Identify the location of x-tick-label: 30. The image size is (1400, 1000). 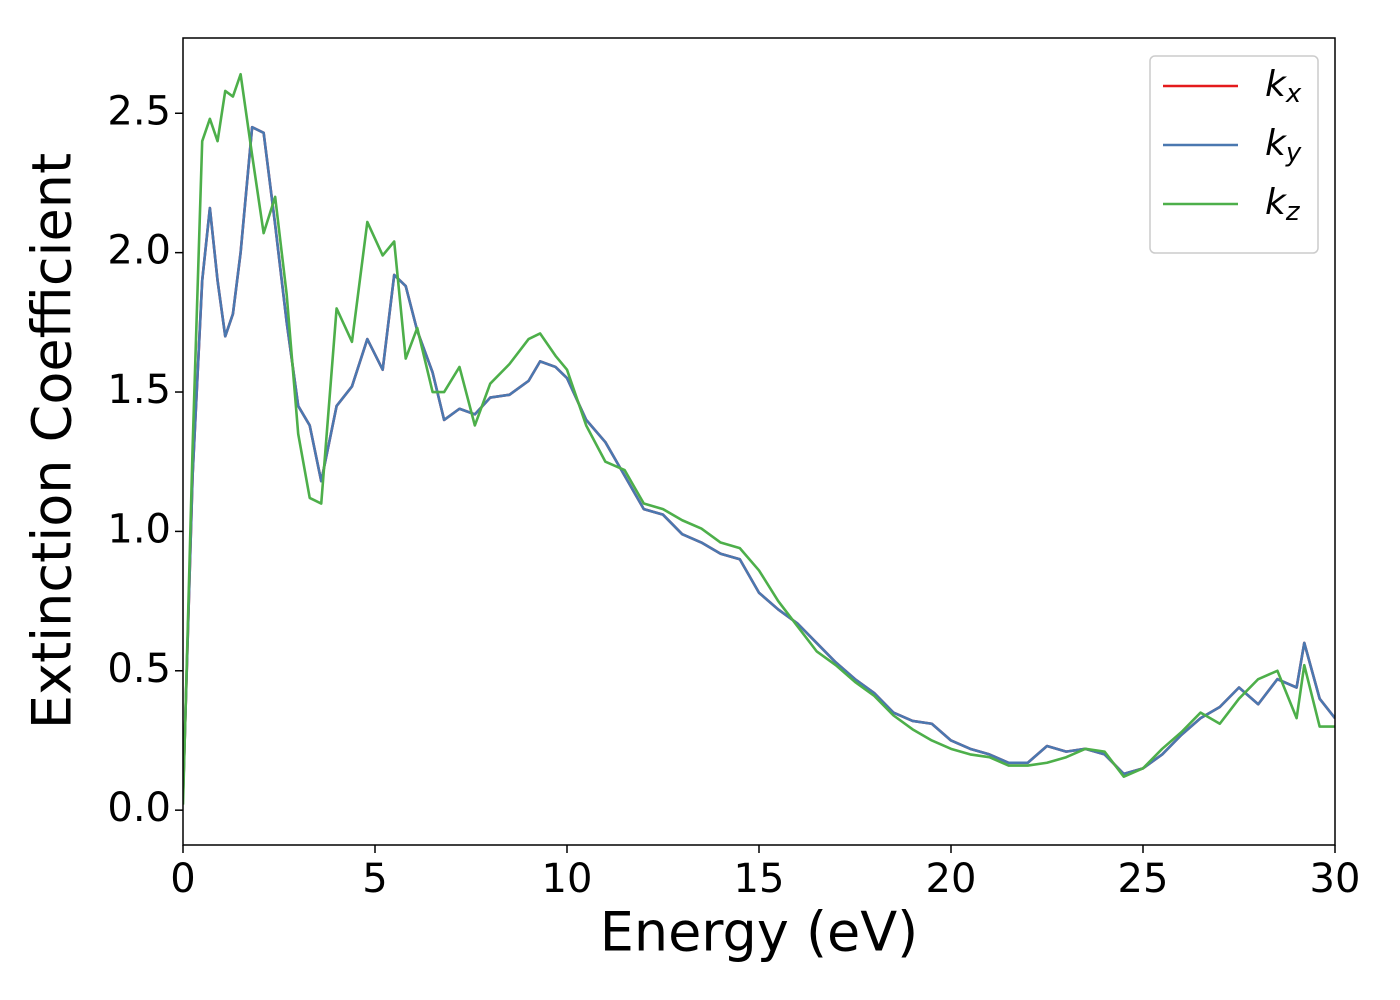
(1335, 879).